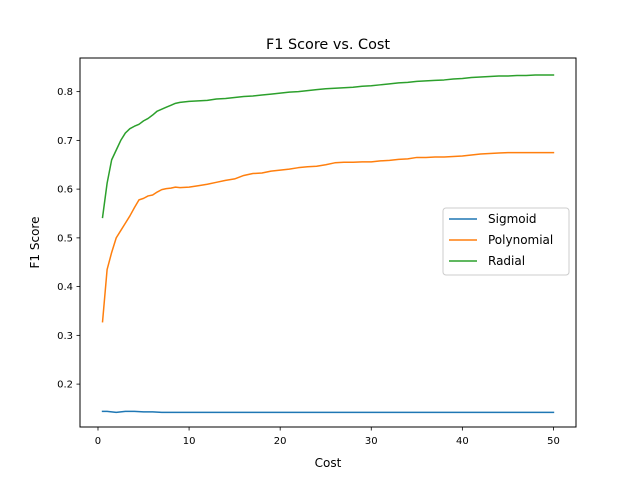  What do you see at coordinates (371, 441) in the screenshot?
I see `x-tick-label: 30` at bounding box center [371, 441].